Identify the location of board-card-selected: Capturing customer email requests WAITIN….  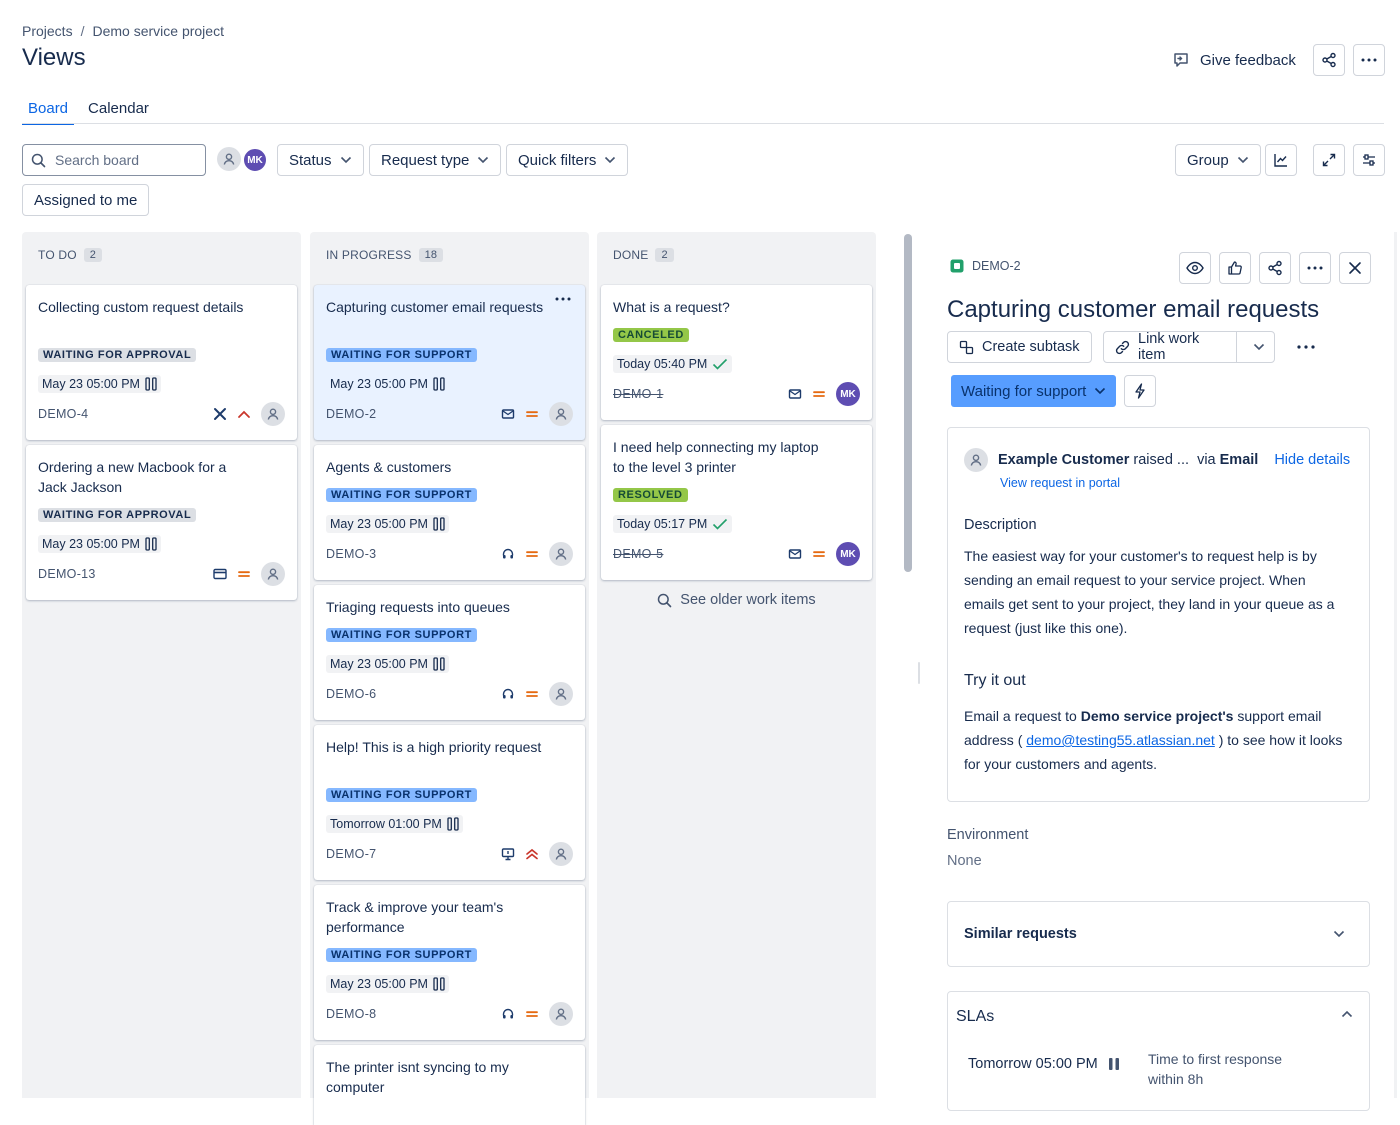
(449, 362).